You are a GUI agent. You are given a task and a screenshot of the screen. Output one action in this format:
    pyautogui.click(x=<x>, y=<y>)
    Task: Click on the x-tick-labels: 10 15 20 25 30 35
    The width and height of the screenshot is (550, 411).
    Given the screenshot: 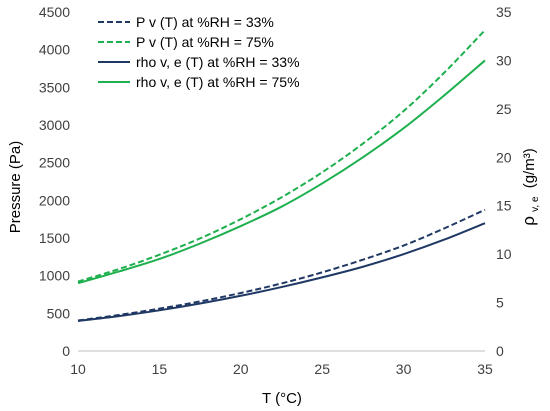 What is the action you would take?
    pyautogui.click(x=281, y=369)
    